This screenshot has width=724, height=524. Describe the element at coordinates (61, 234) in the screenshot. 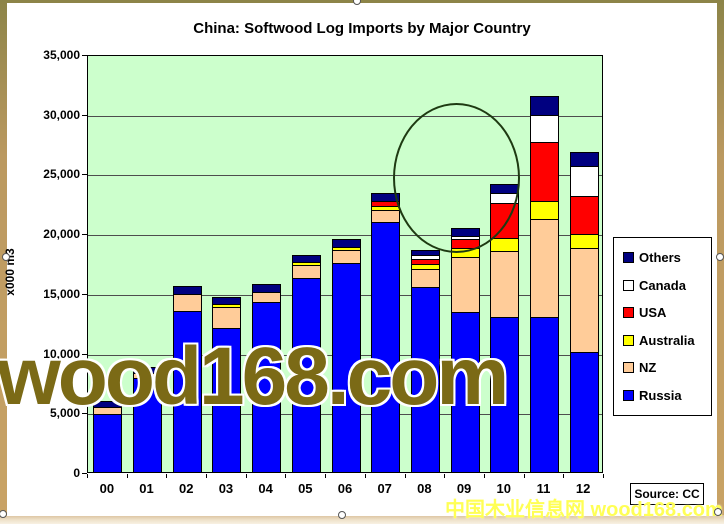

I see `y-tick-label: 20,000` at that location.